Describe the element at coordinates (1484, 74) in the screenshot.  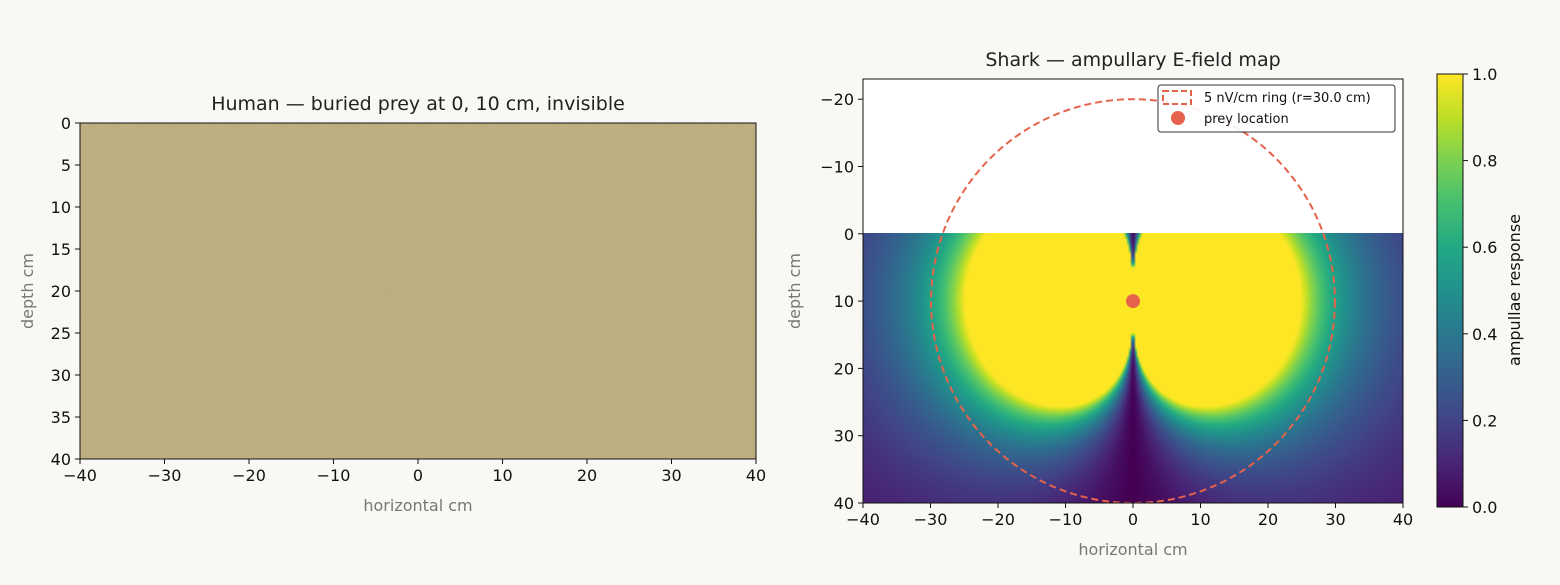
I see `colorbar-tick-label: 1.0` at that location.